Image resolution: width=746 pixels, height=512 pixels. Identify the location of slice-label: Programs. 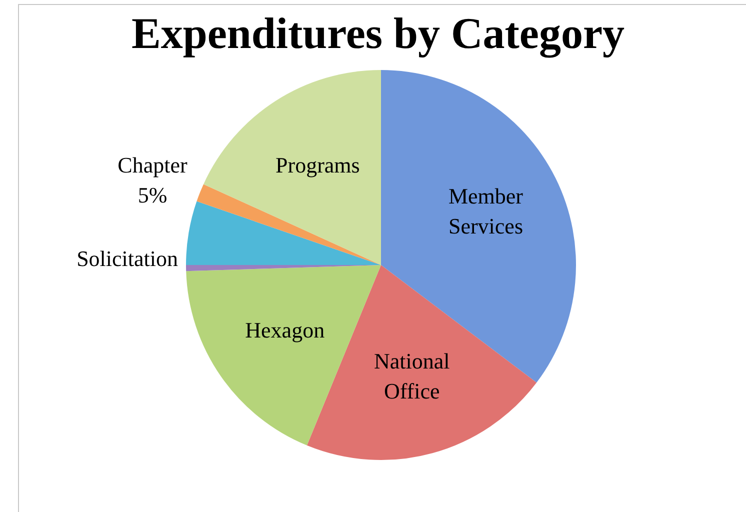
(318, 165).